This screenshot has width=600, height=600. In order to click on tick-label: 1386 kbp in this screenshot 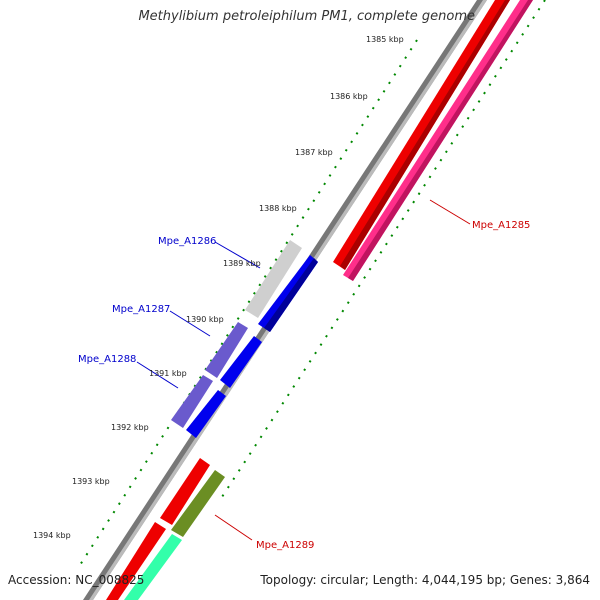, I will do `click(349, 96)`.